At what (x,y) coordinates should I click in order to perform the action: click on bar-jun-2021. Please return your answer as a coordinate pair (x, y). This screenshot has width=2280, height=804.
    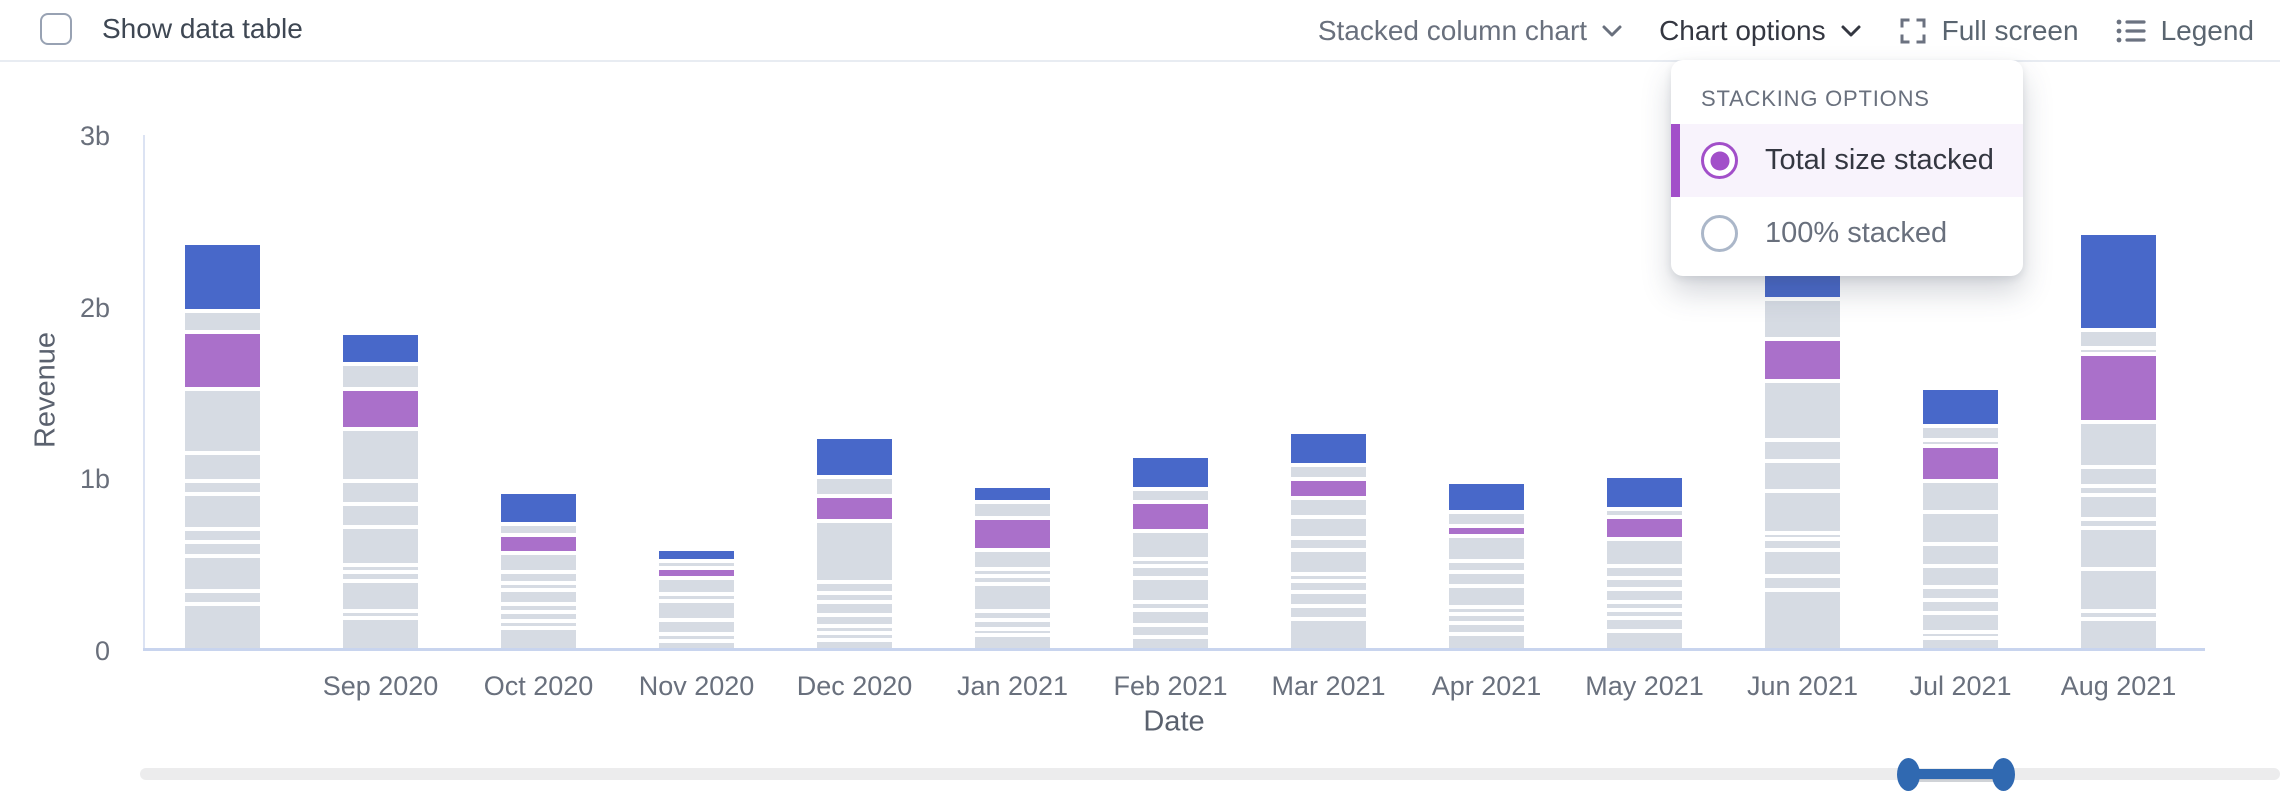
    Looking at the image, I should click on (1802, 461).